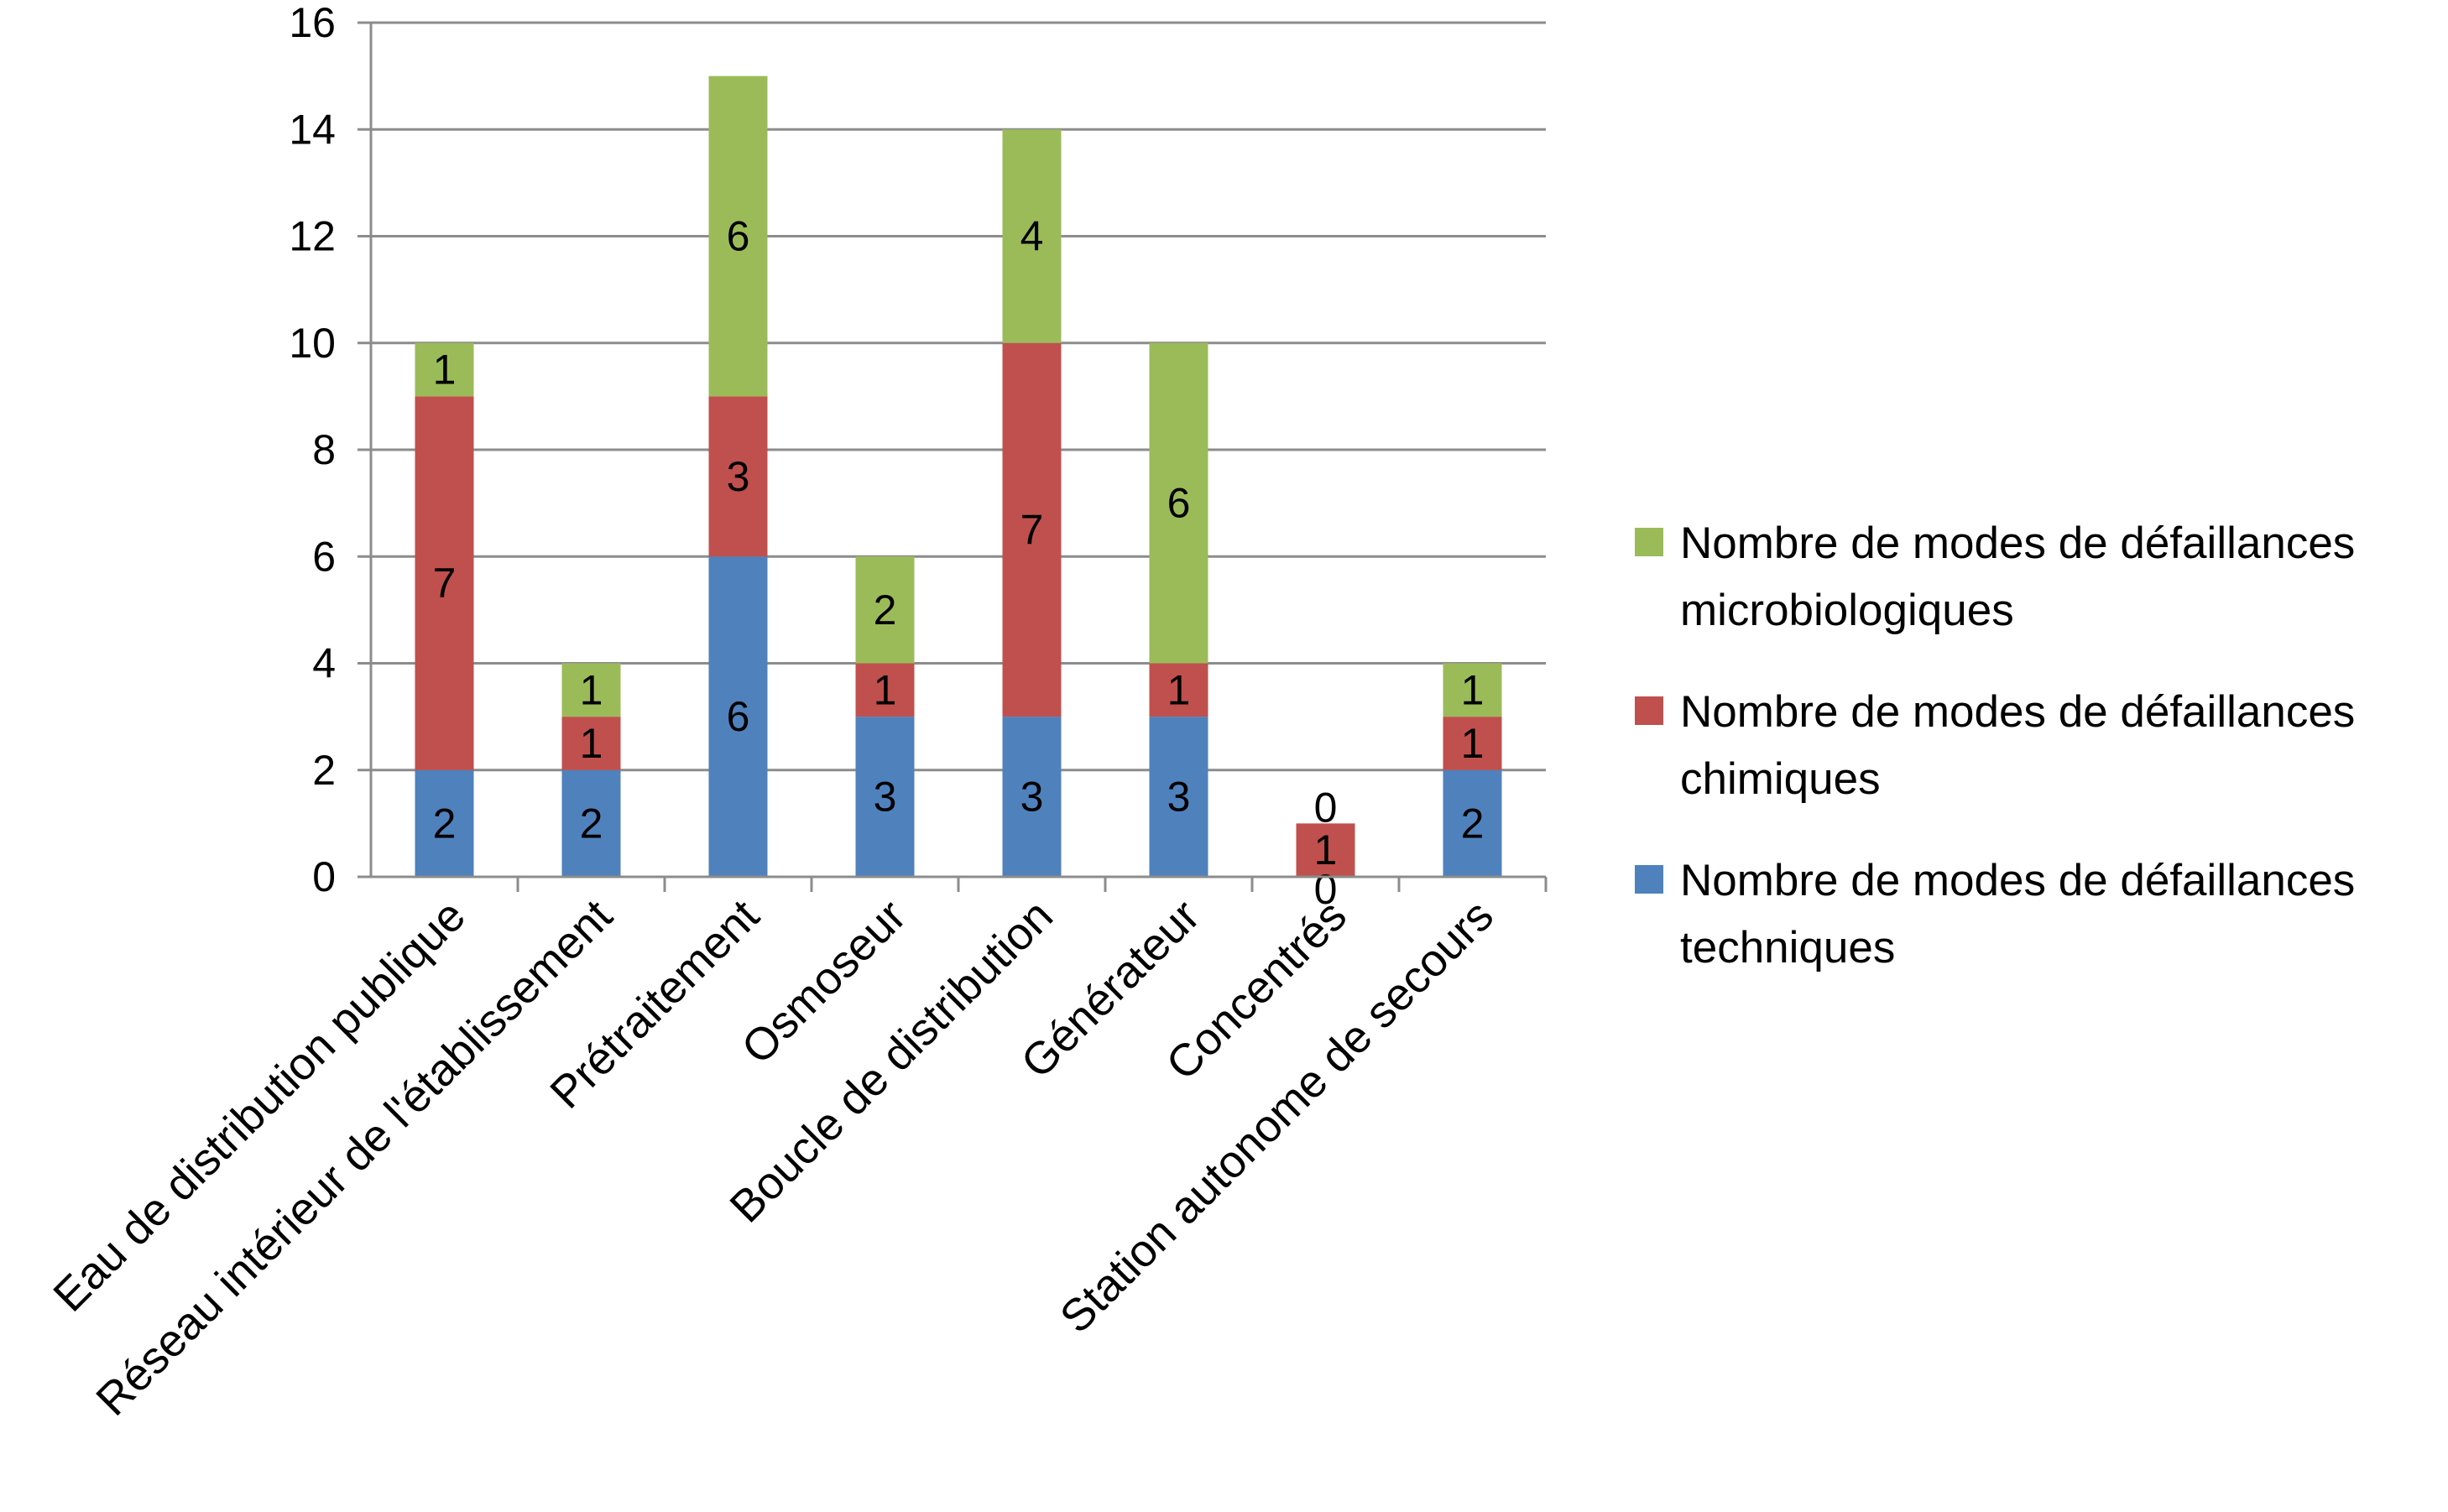  I want to click on legend-label: microbiologiques, so click(1847, 610).